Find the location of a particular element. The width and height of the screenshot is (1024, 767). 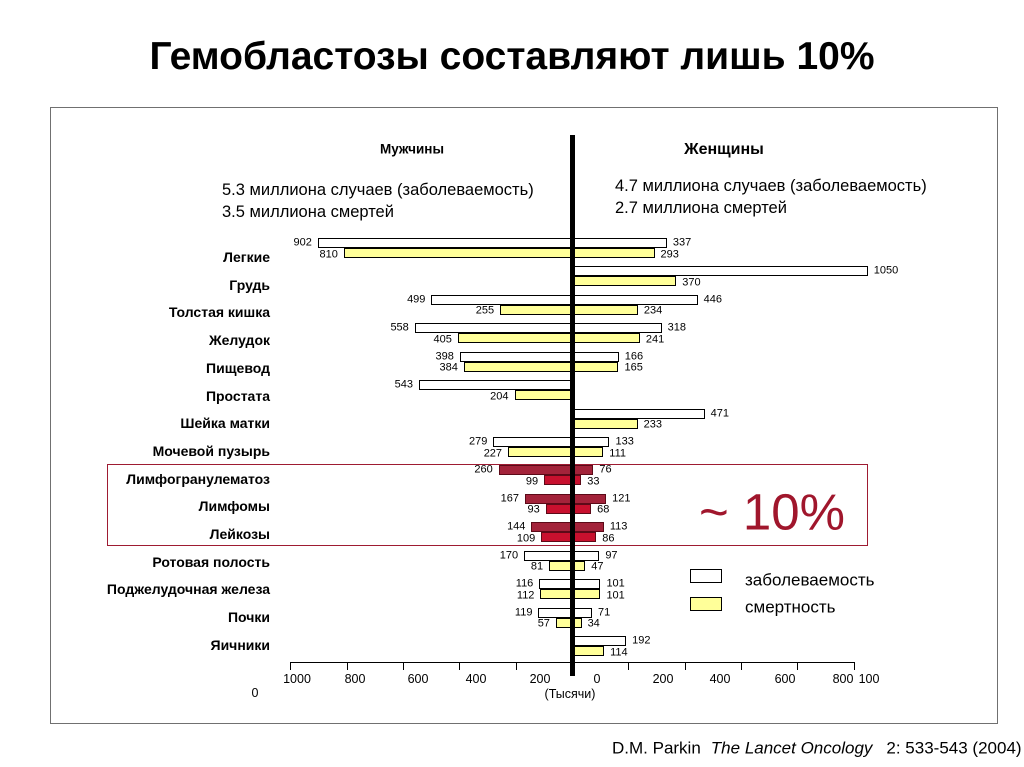

value-label-women-incidence: 101 is located at coordinates (615, 583).